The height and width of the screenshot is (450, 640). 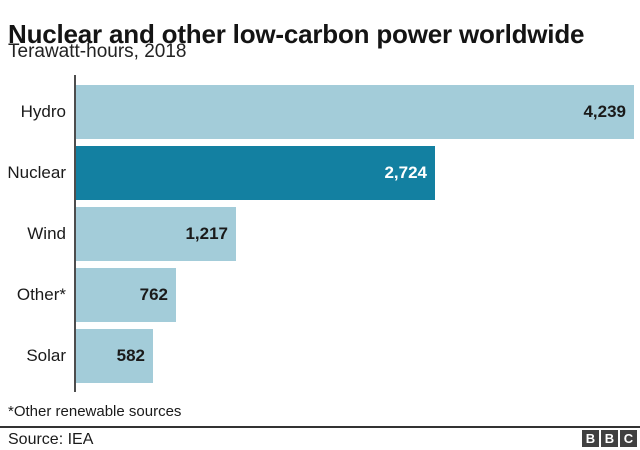 I want to click on category-label: Other*, so click(x=41, y=294).